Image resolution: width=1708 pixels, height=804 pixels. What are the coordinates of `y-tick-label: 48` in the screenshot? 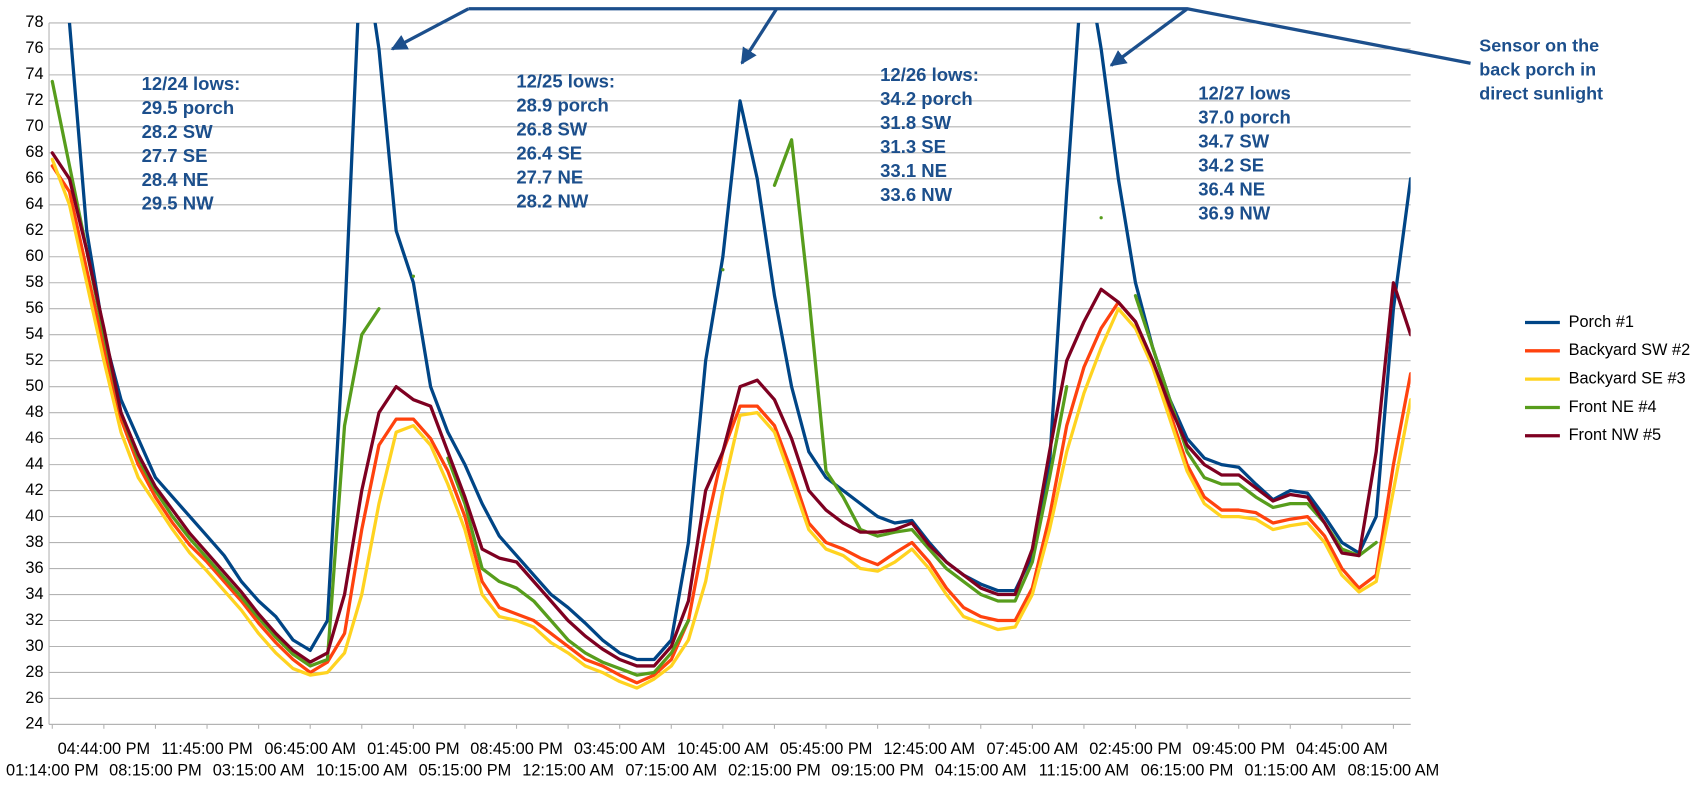 It's located at (34, 412).